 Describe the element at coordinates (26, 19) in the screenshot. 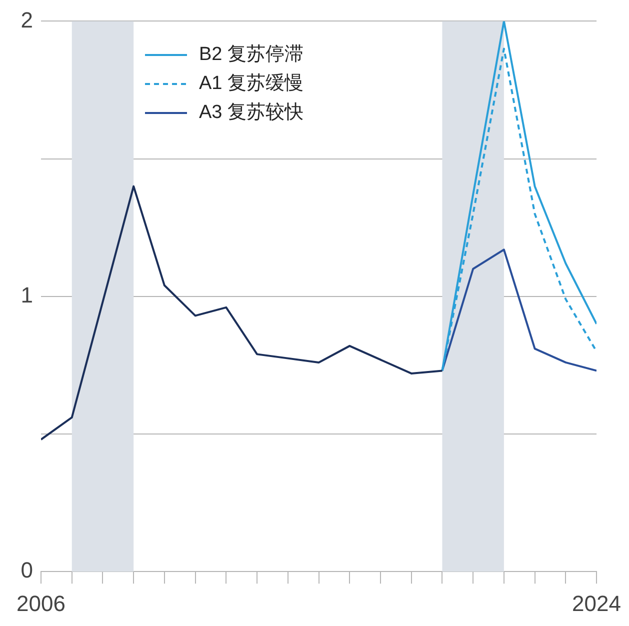

I see `y-tick-label: 2` at that location.